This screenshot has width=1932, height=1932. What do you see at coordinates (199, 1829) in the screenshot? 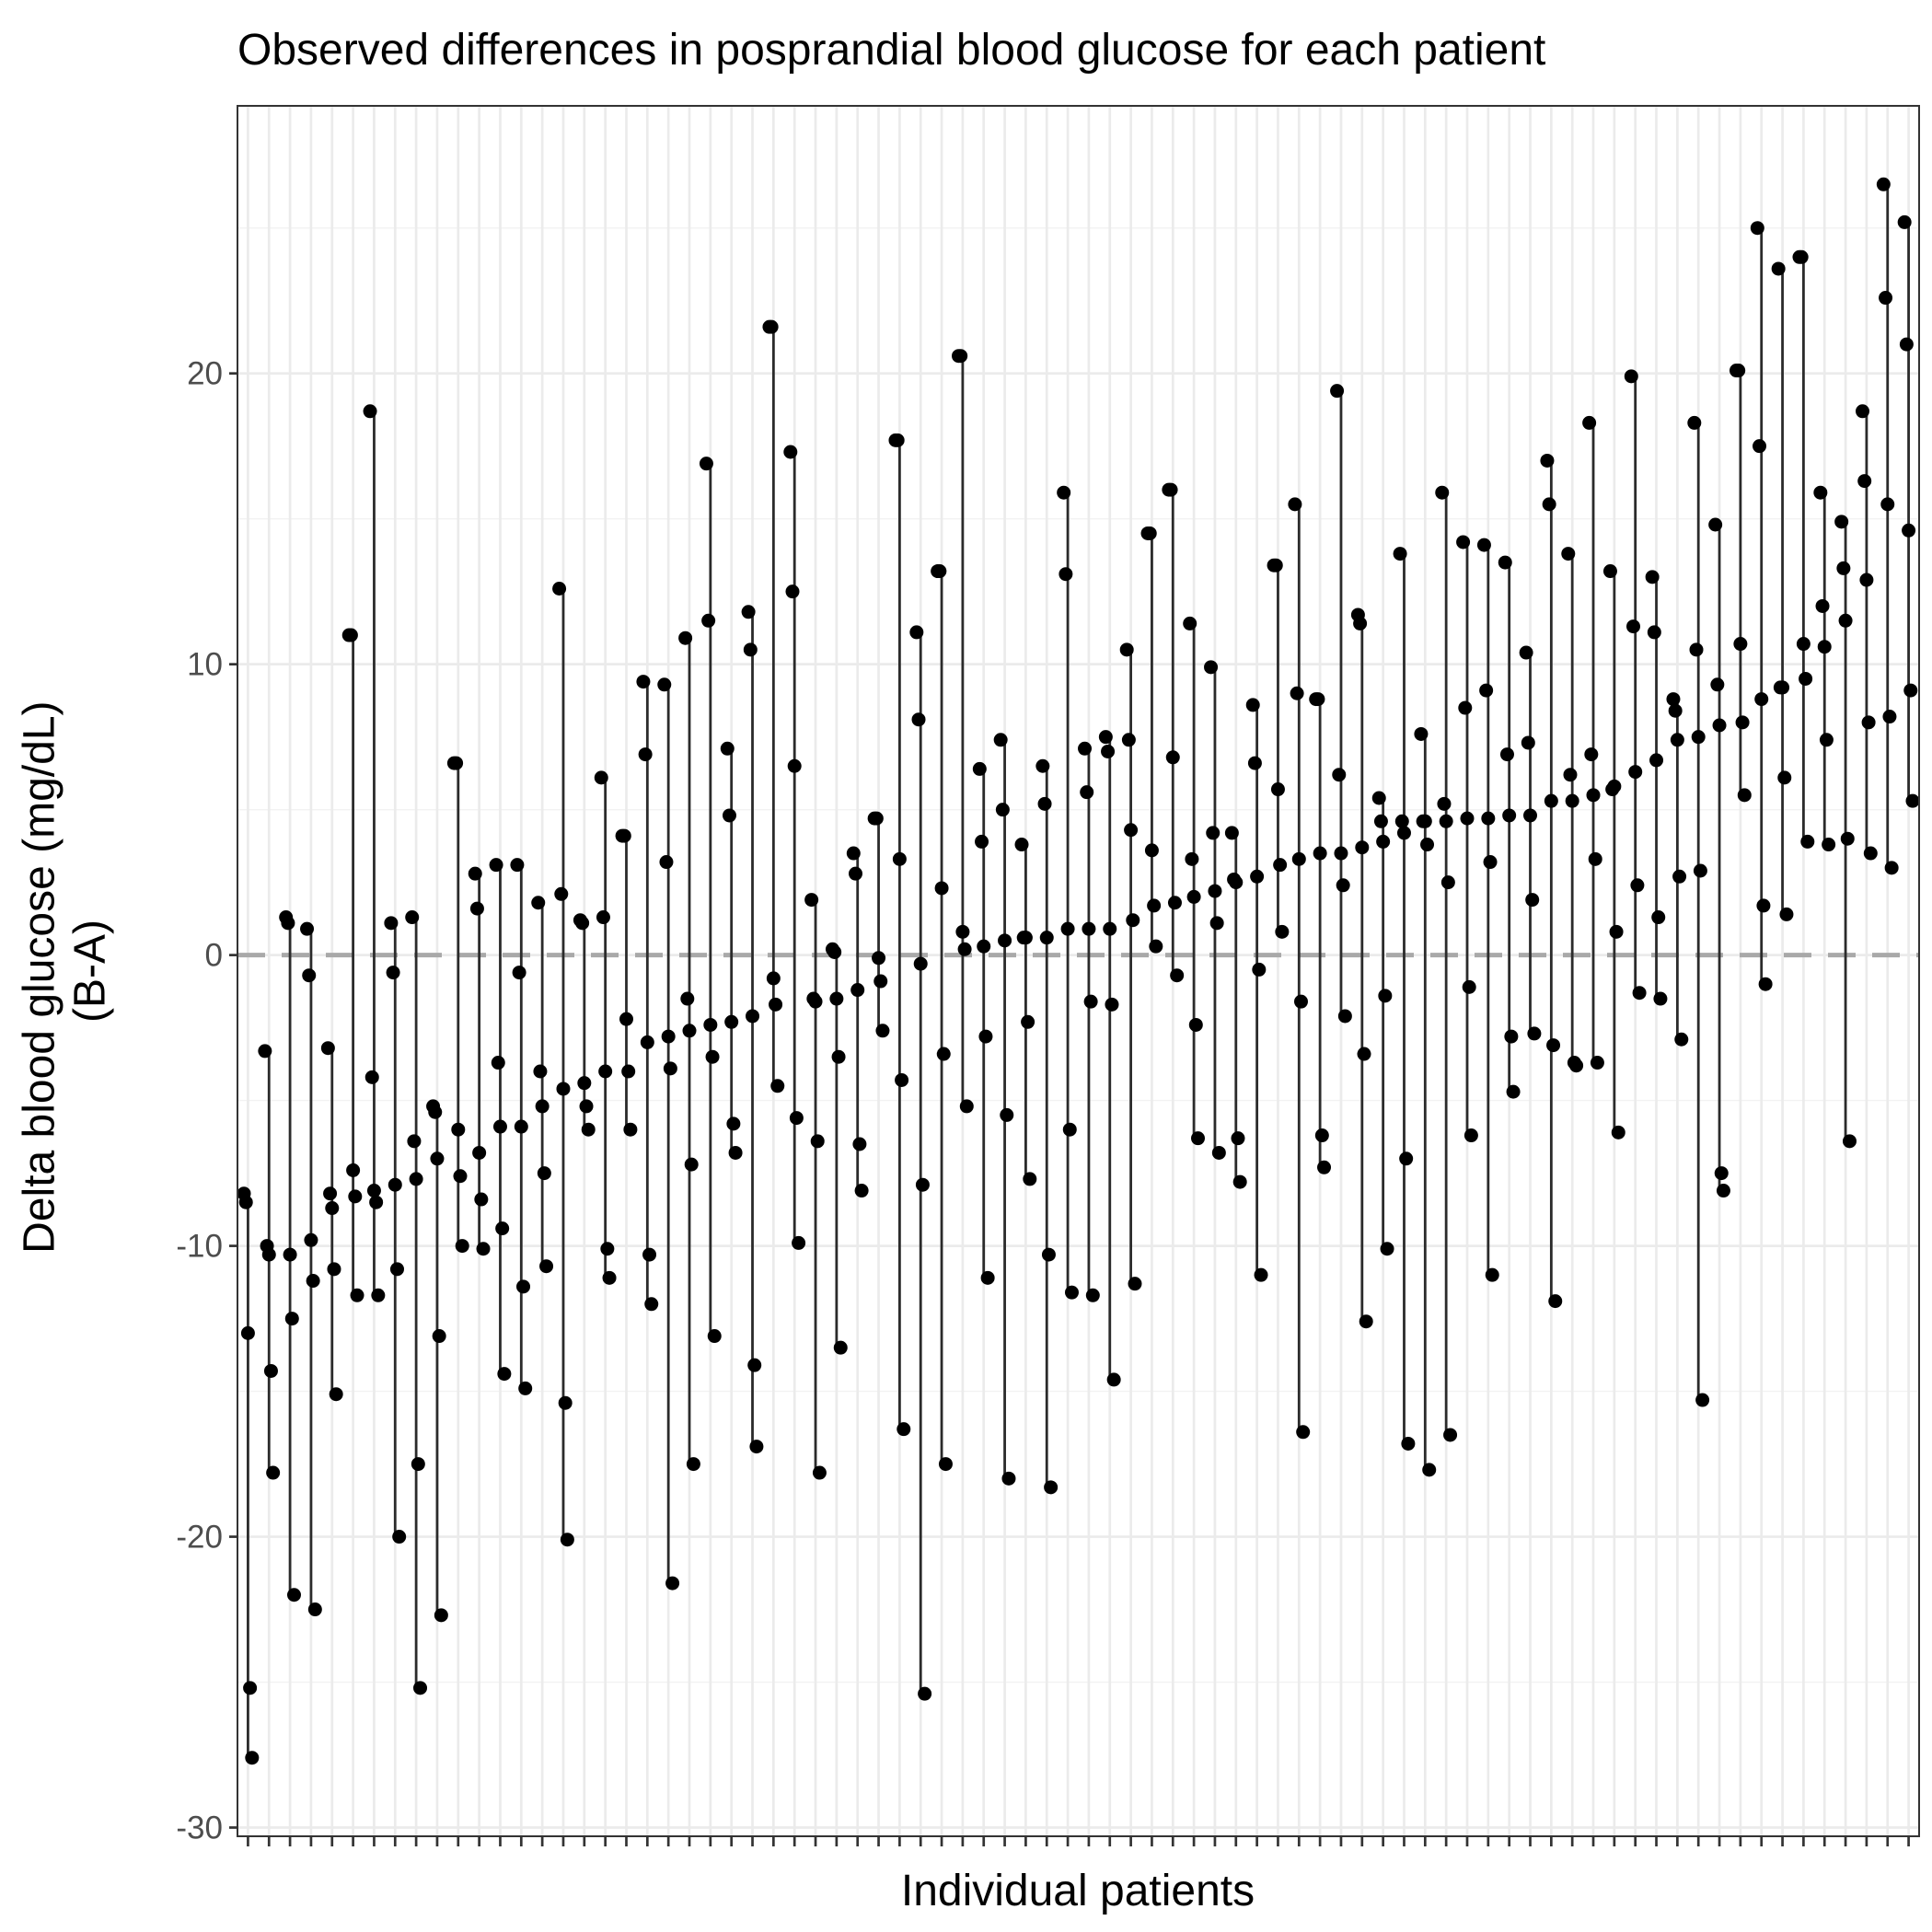
I see `y-tick-label: -30` at bounding box center [199, 1829].